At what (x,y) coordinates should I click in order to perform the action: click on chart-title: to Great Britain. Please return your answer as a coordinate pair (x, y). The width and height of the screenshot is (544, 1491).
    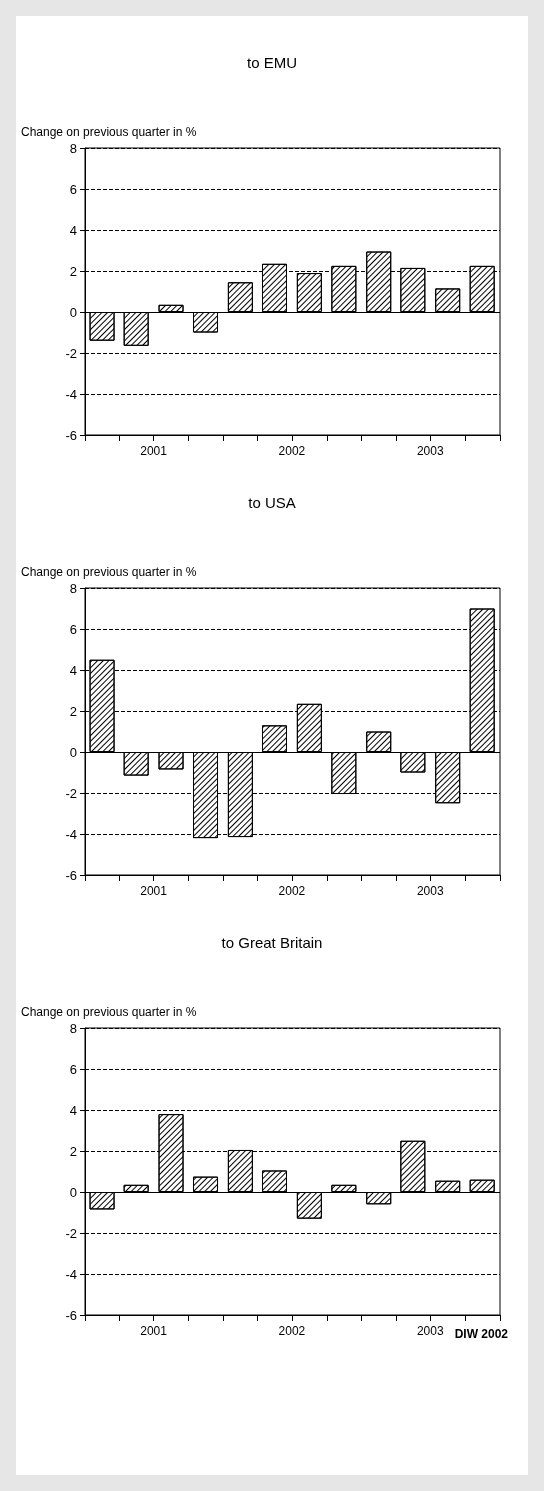
    Looking at the image, I should click on (272, 942).